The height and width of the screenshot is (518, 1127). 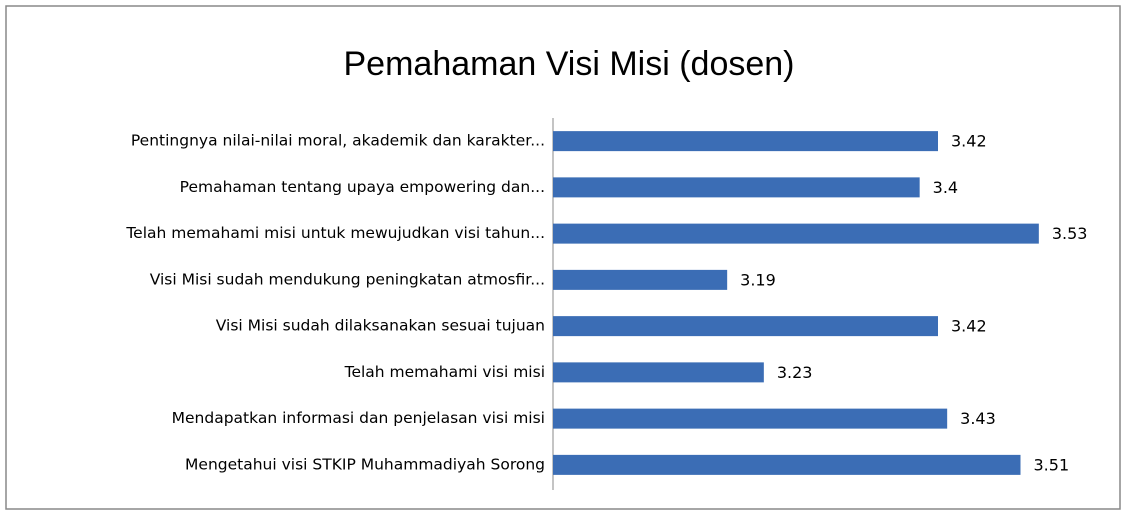 I want to click on value-label: 3.4, so click(x=945, y=187).